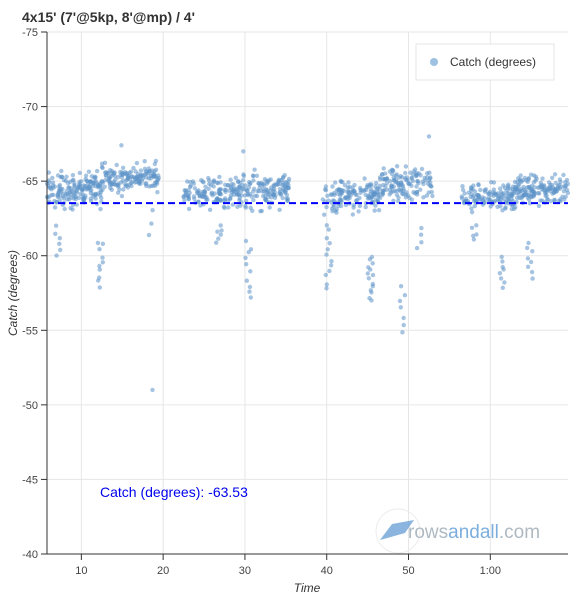 This screenshot has height=600, width=570. What do you see at coordinates (398, 531) in the screenshot?
I see `watermark-logo-ring` at bounding box center [398, 531].